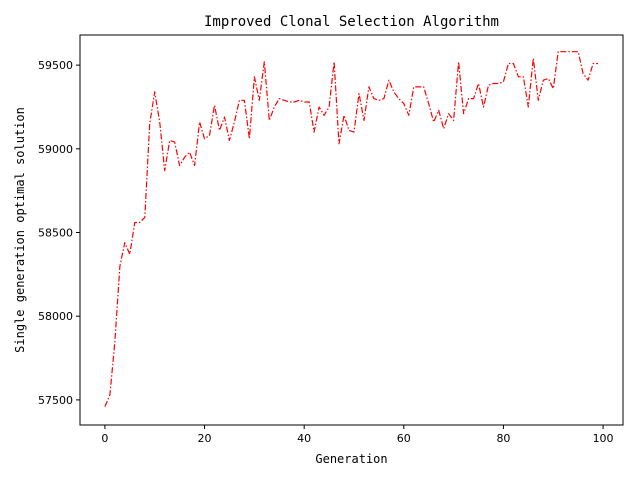 This screenshot has height=480, width=640. I want to click on x-tick-label: 60, so click(404, 438).